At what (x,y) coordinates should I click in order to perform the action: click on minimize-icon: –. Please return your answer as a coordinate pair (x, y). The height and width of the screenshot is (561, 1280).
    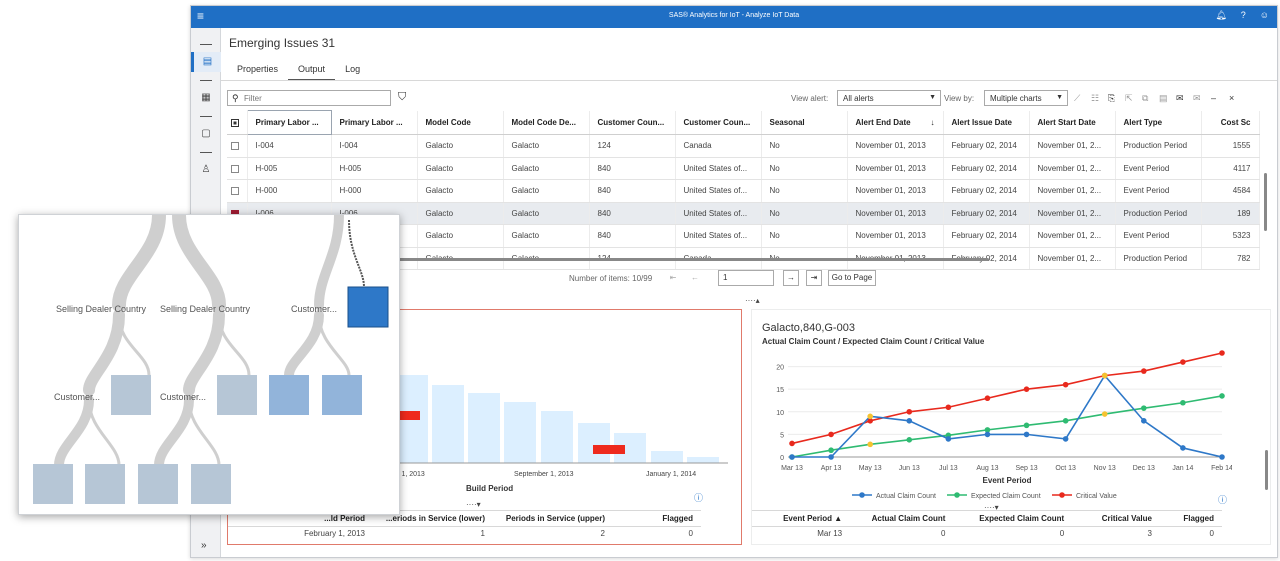
    Looking at the image, I should click on (1214, 98).